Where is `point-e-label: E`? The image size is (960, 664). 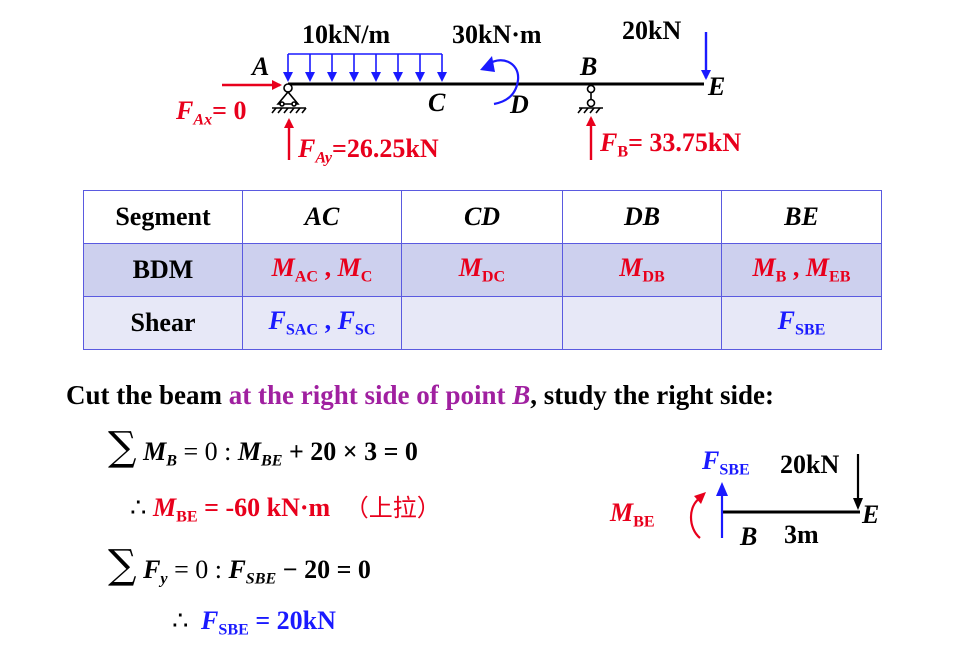 point-e-label: E is located at coordinates (717, 86).